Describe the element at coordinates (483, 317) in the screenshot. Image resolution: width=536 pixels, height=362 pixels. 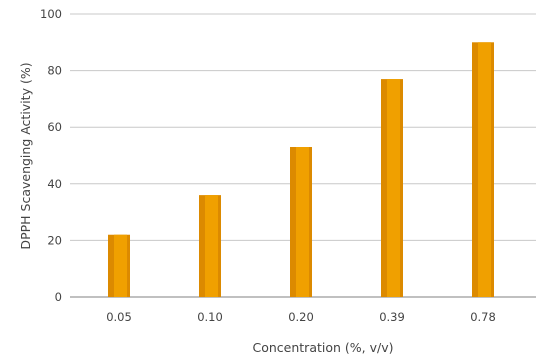
I see `x-tick-label: 0.78` at that location.